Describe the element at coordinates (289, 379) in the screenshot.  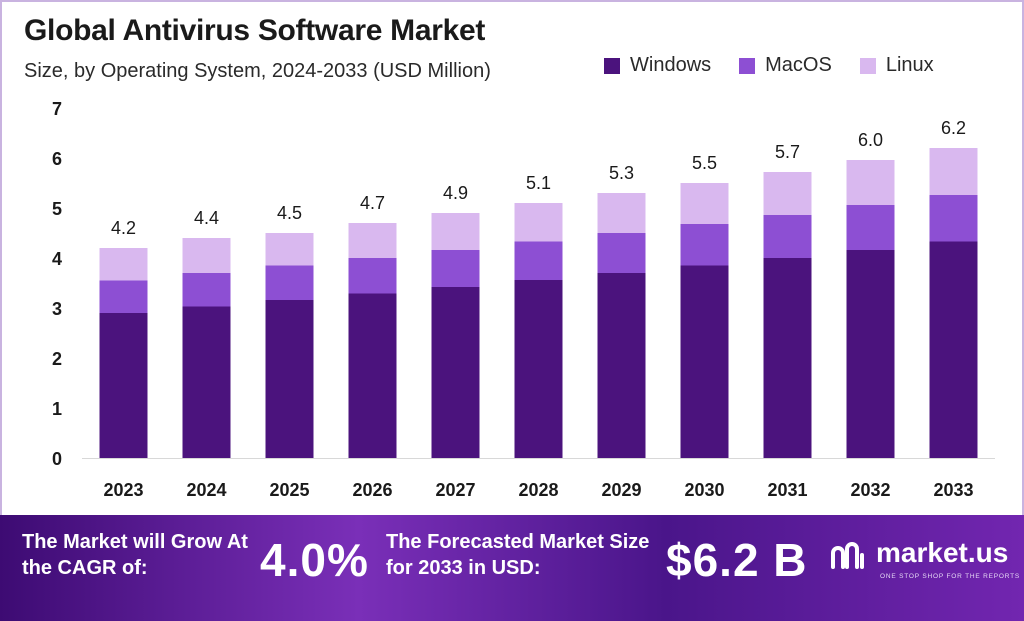
I see `bar-segment-windows-2025` at that location.